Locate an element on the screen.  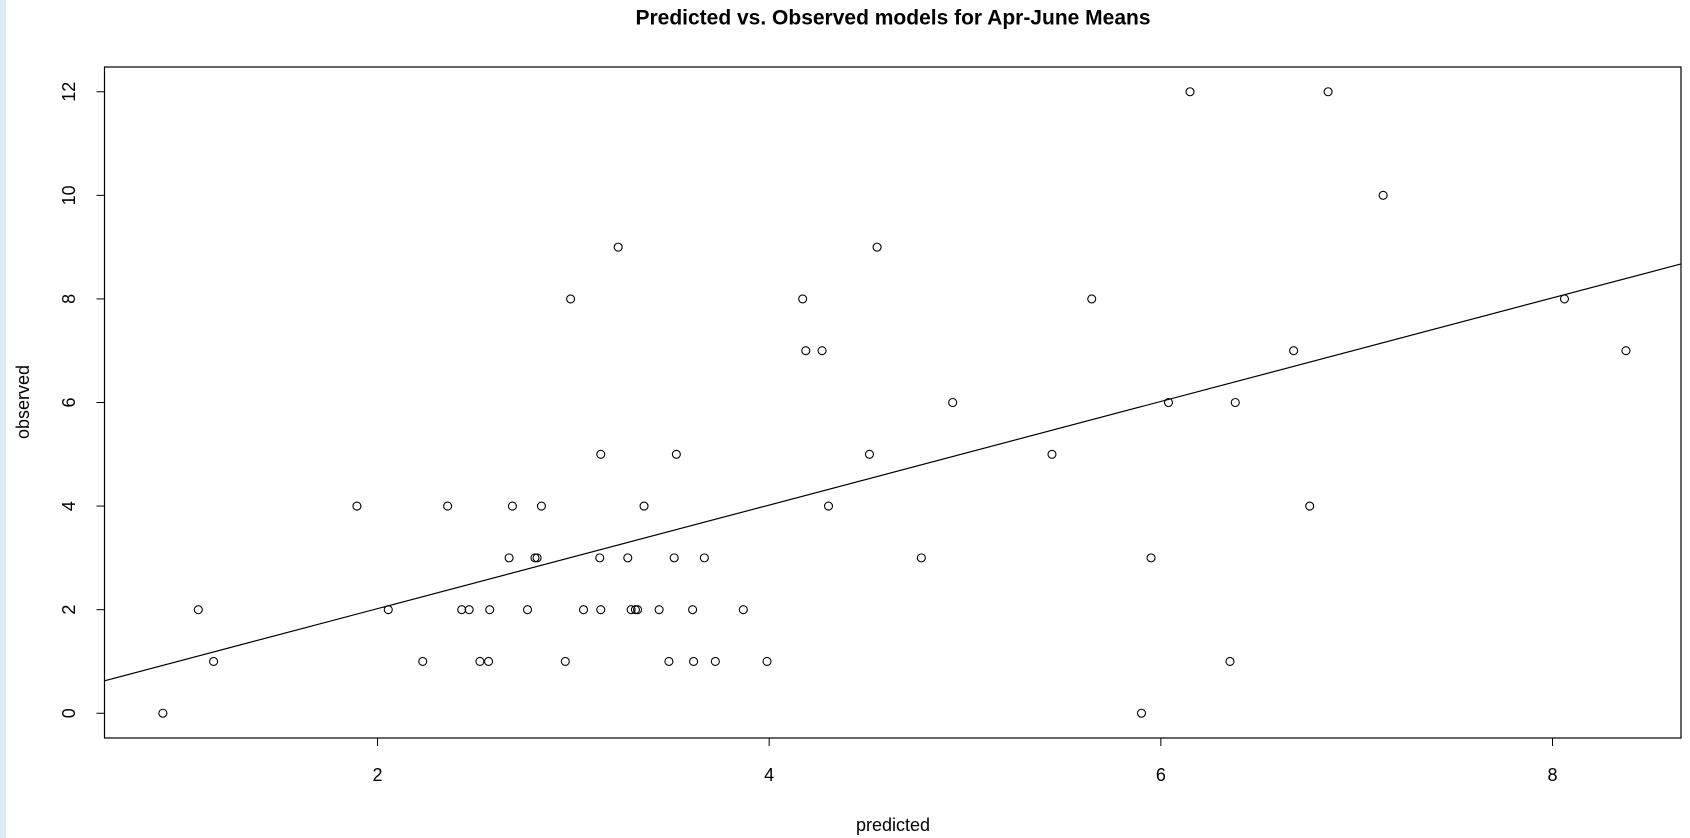
y-tick-label: 10 is located at coordinates (69, 195).